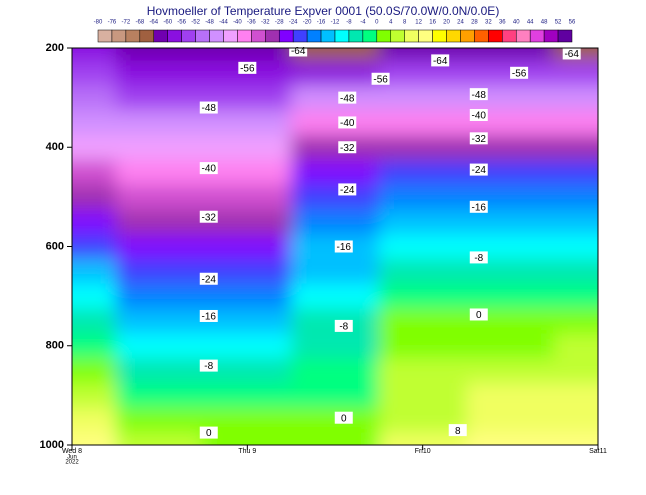 The image size is (646, 495). What do you see at coordinates (55, 147) in the screenshot?
I see `y-tick-label: 400` at bounding box center [55, 147].